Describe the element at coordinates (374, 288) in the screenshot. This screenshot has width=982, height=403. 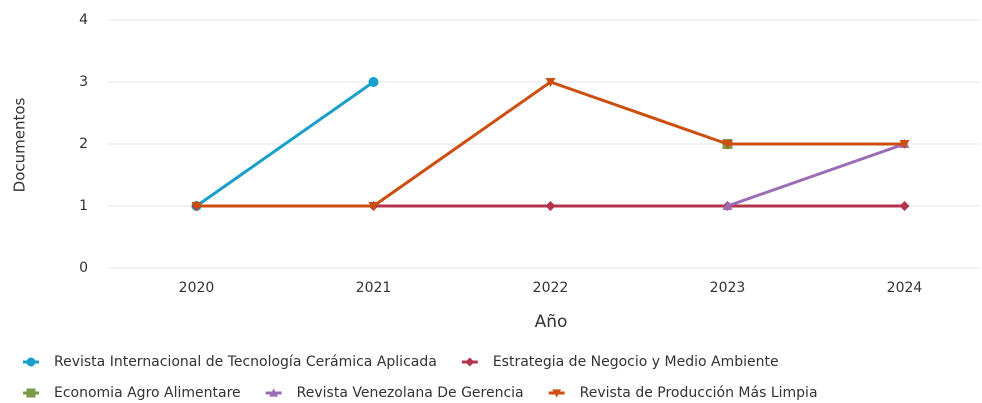
I see `x-tick-label: 2021` at that location.